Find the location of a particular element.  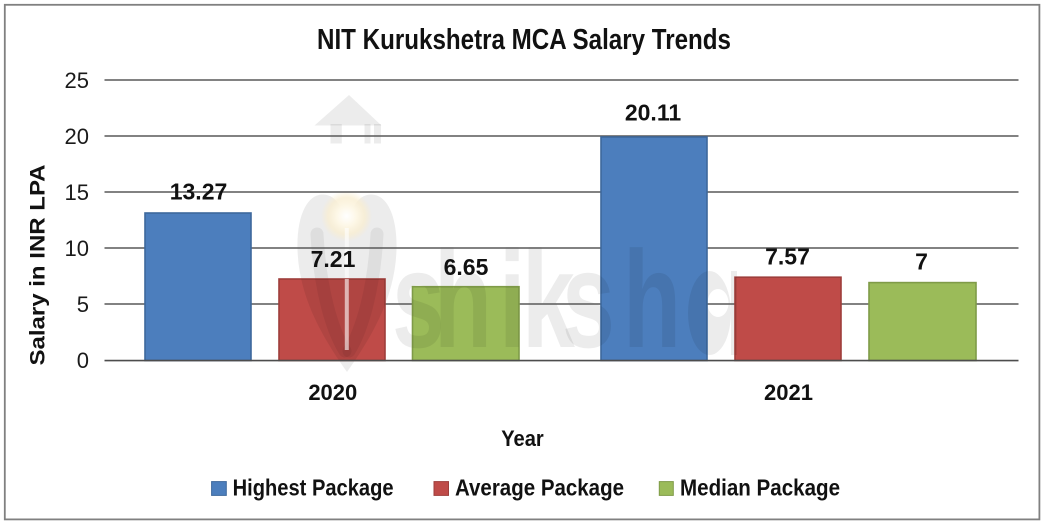

svg-text: 7.57 is located at coordinates (787, 257).